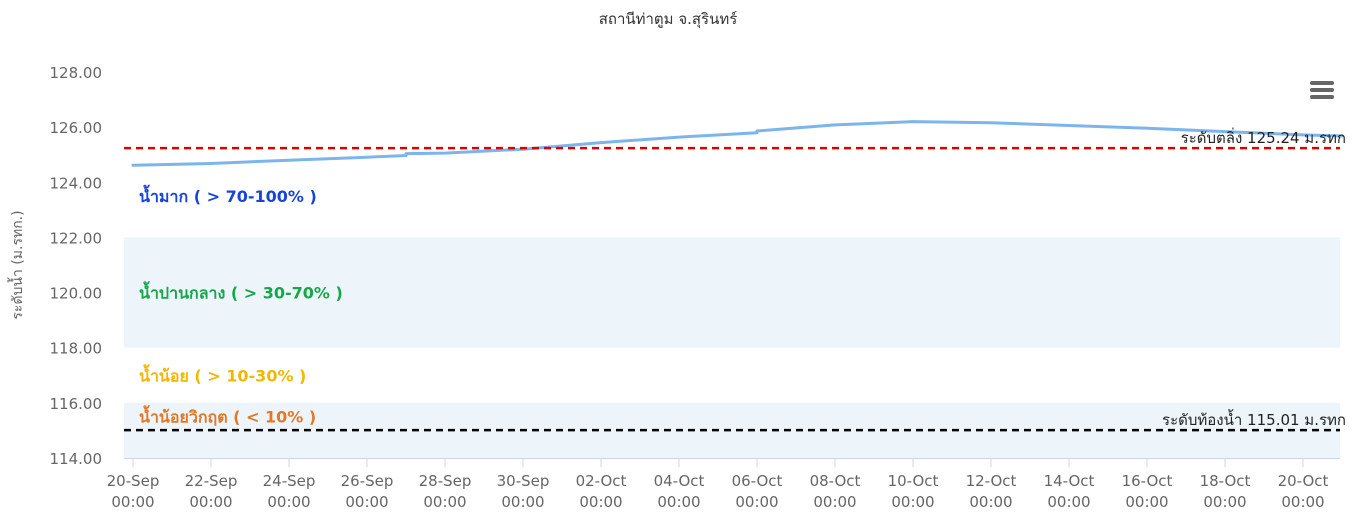 The width and height of the screenshot is (1355, 527). Describe the element at coordinates (16, 264) in the screenshot. I see `y-axis-title: ระดับน้ำ (ม.รทก.)` at that location.